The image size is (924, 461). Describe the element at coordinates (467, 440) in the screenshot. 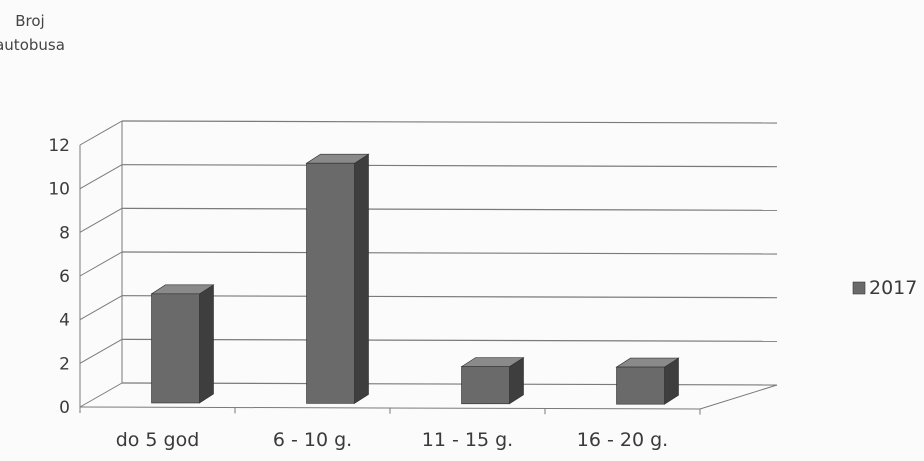

I see `x-category-label: 11 - 15 g.` at that location.